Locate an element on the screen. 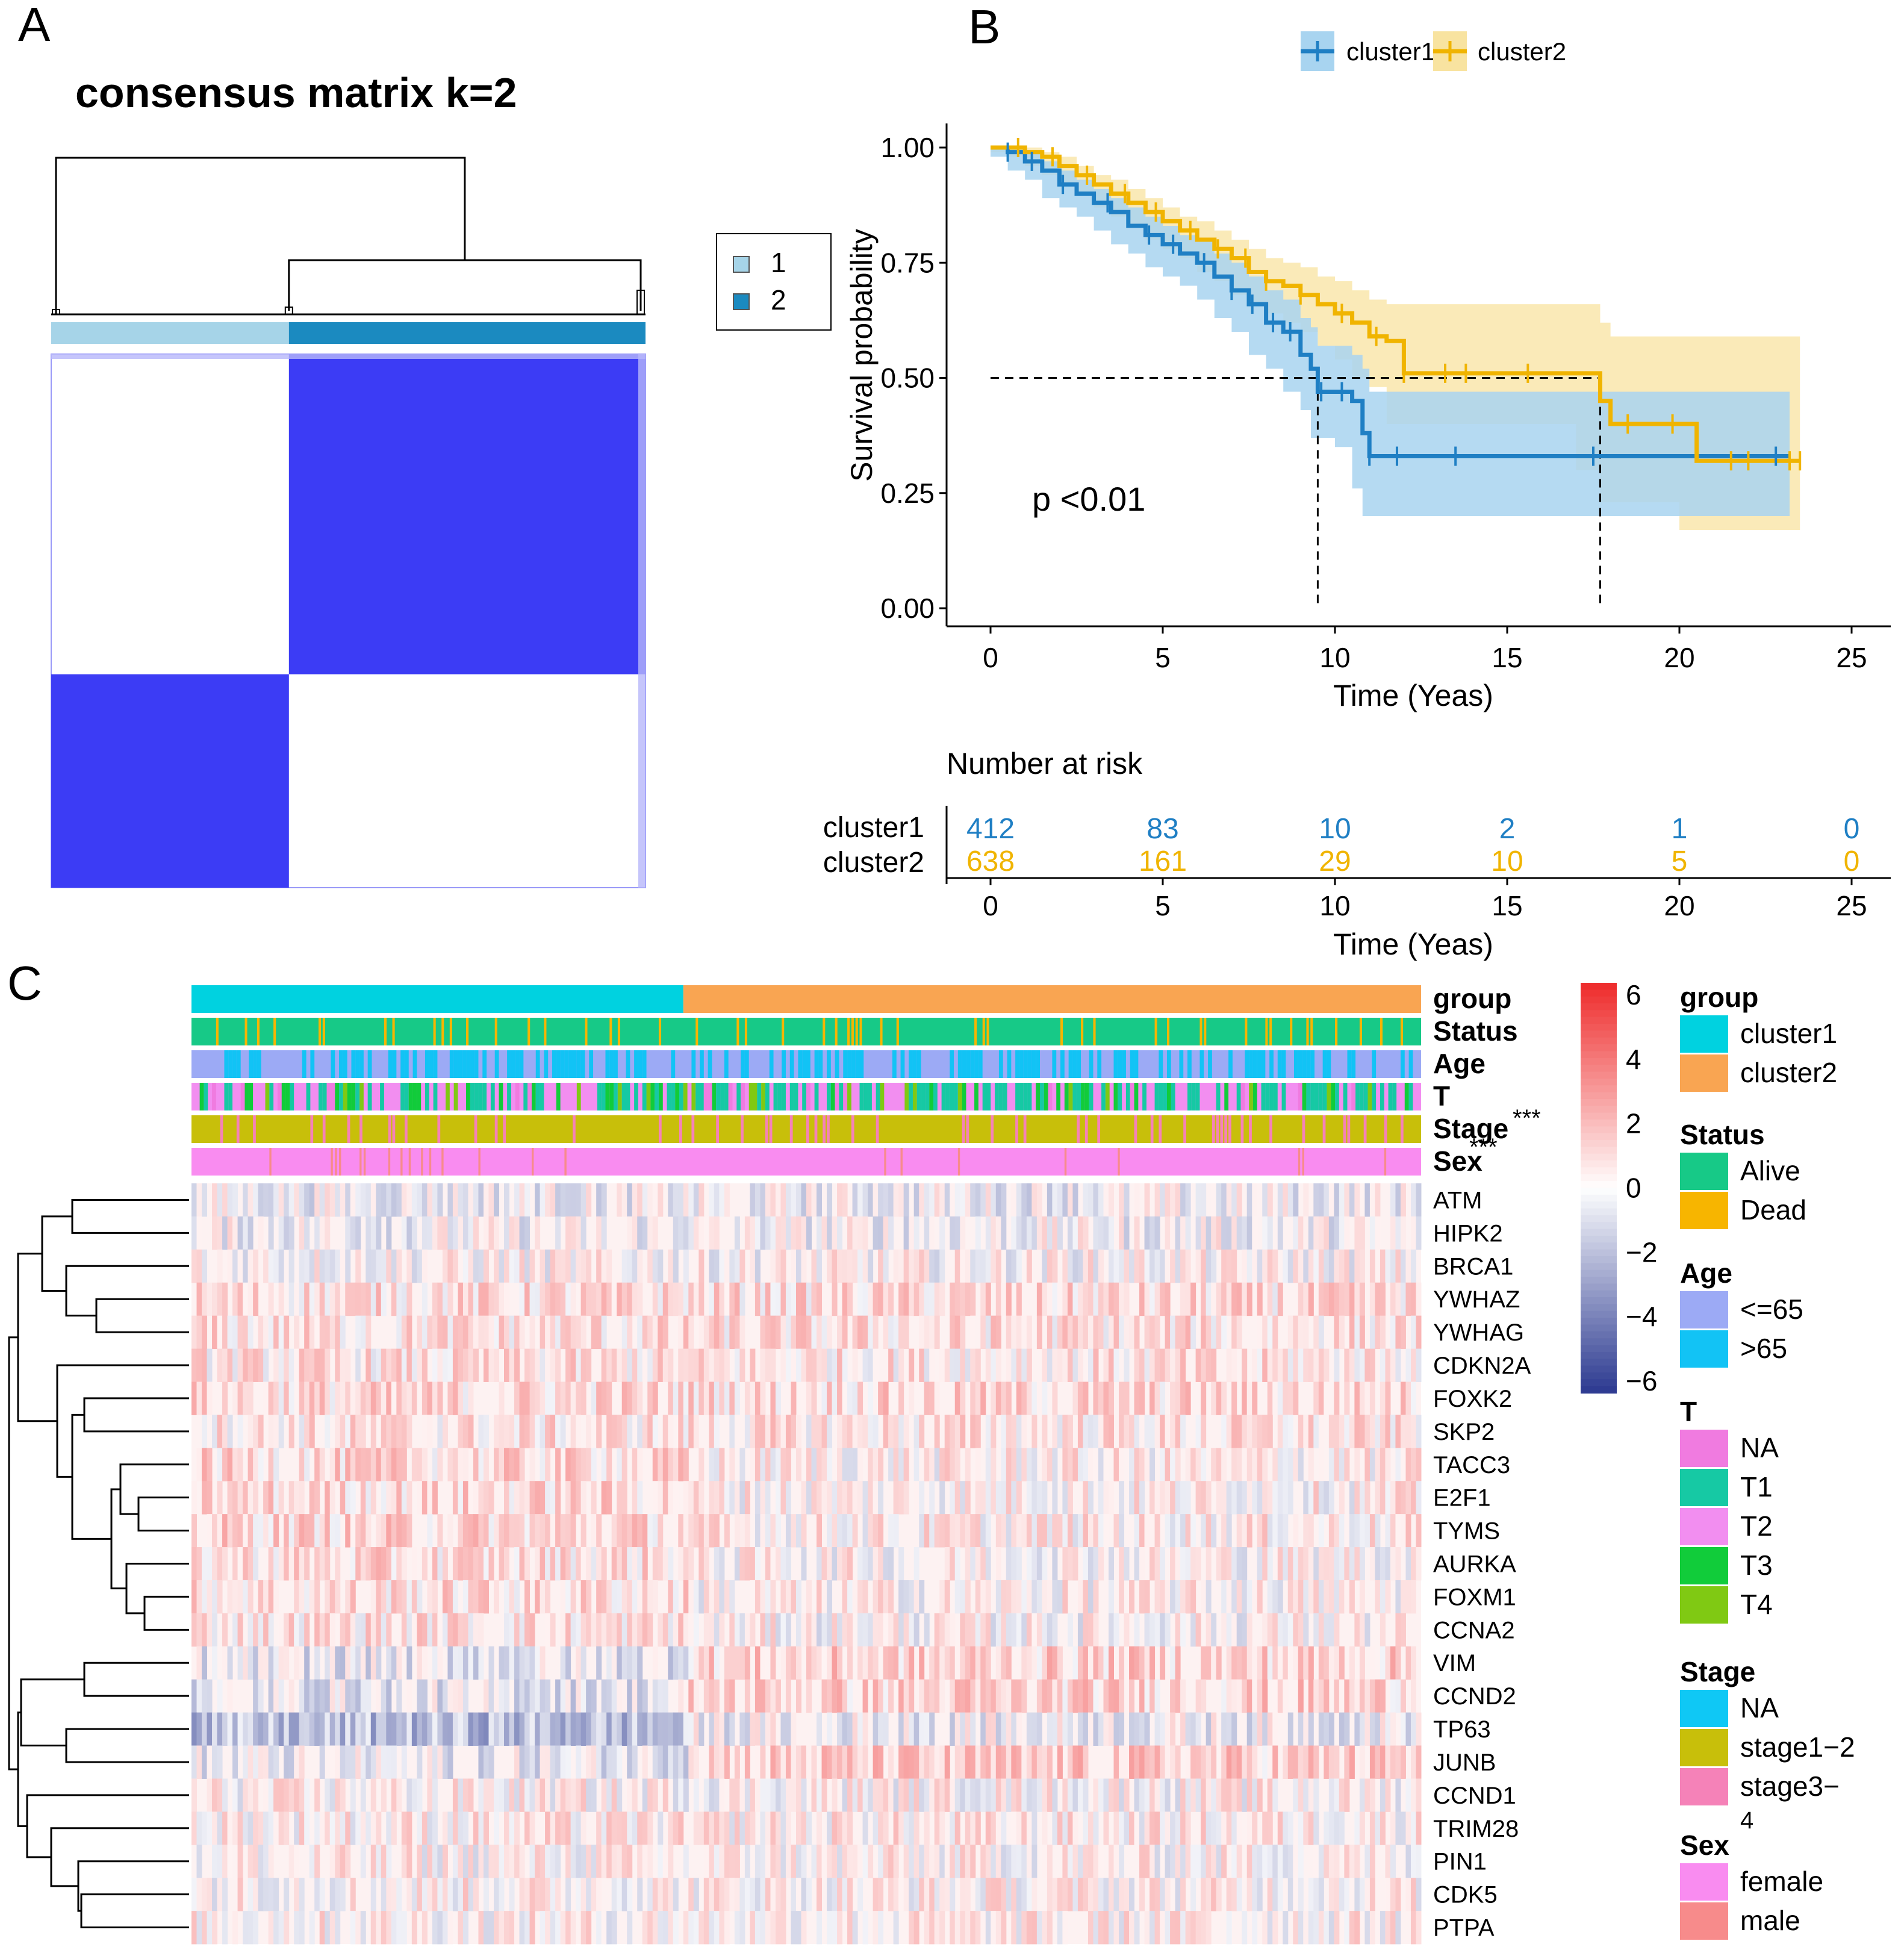  km-y-axis-label: Survival probability is located at coordinates (862, 355).